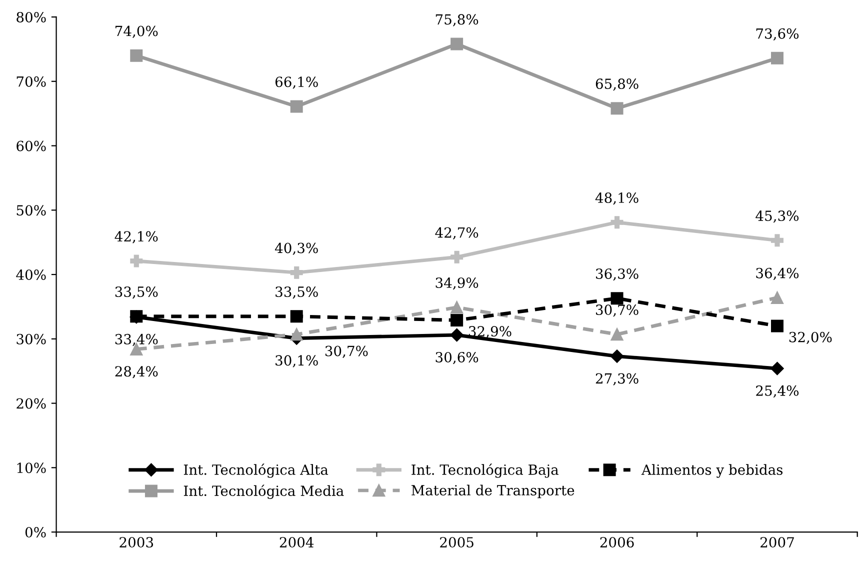  I want to click on x-tick-label: 2006, so click(617, 542).